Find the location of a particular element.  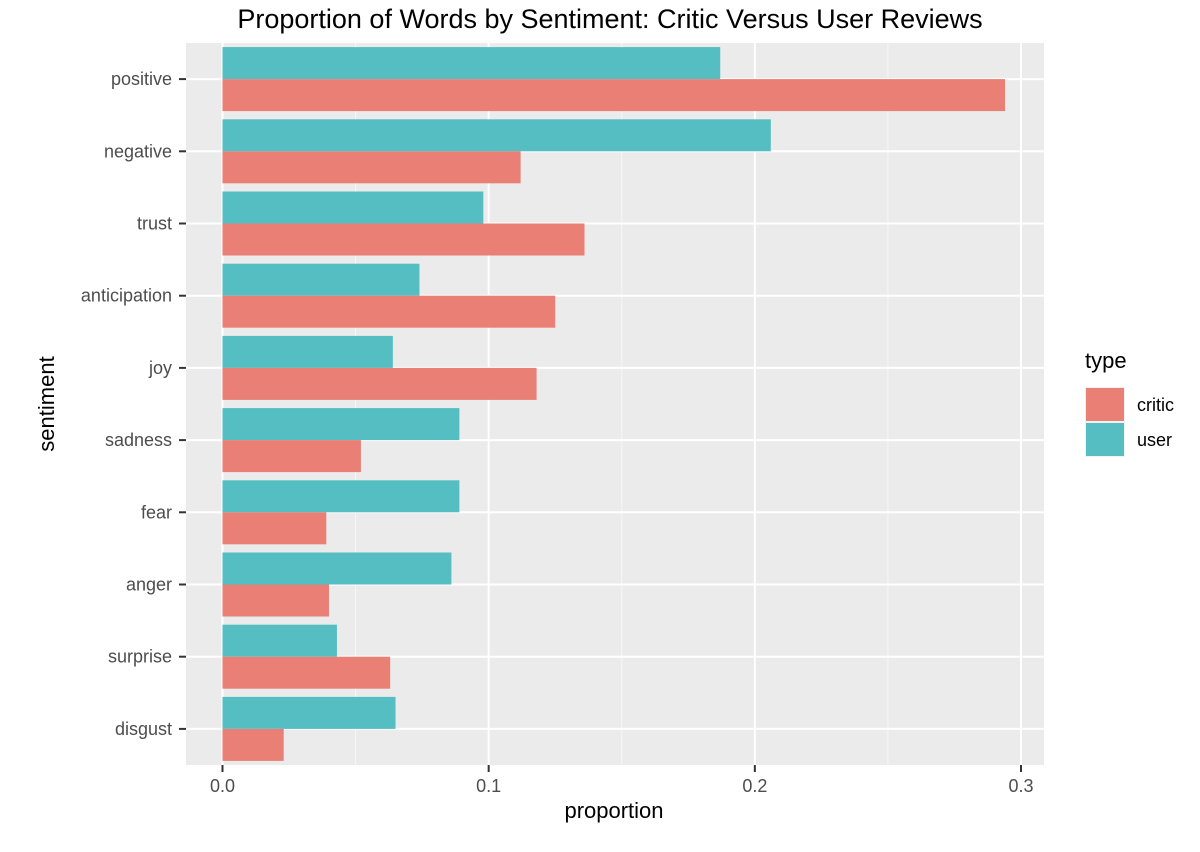

bar-critic-disgust is located at coordinates (253, 744).